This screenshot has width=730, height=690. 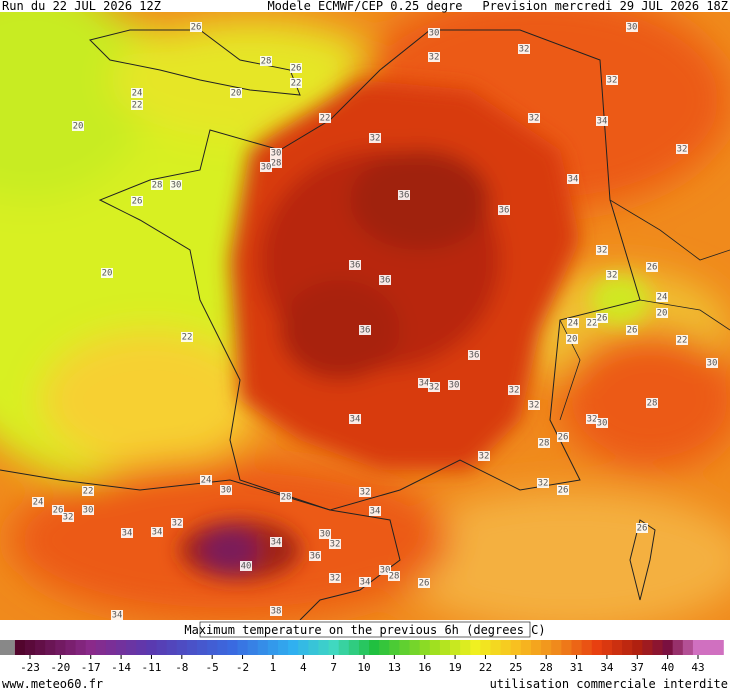 What do you see at coordinates (276, 612) in the screenshot?
I see `temperature-label: 38` at bounding box center [276, 612].